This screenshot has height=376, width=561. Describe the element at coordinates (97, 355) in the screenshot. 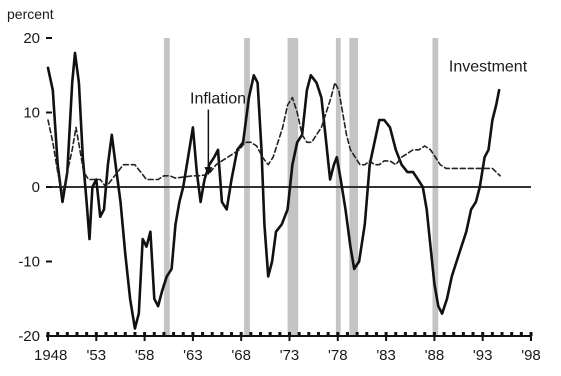

I see `x-tick-label: '53` at that location.